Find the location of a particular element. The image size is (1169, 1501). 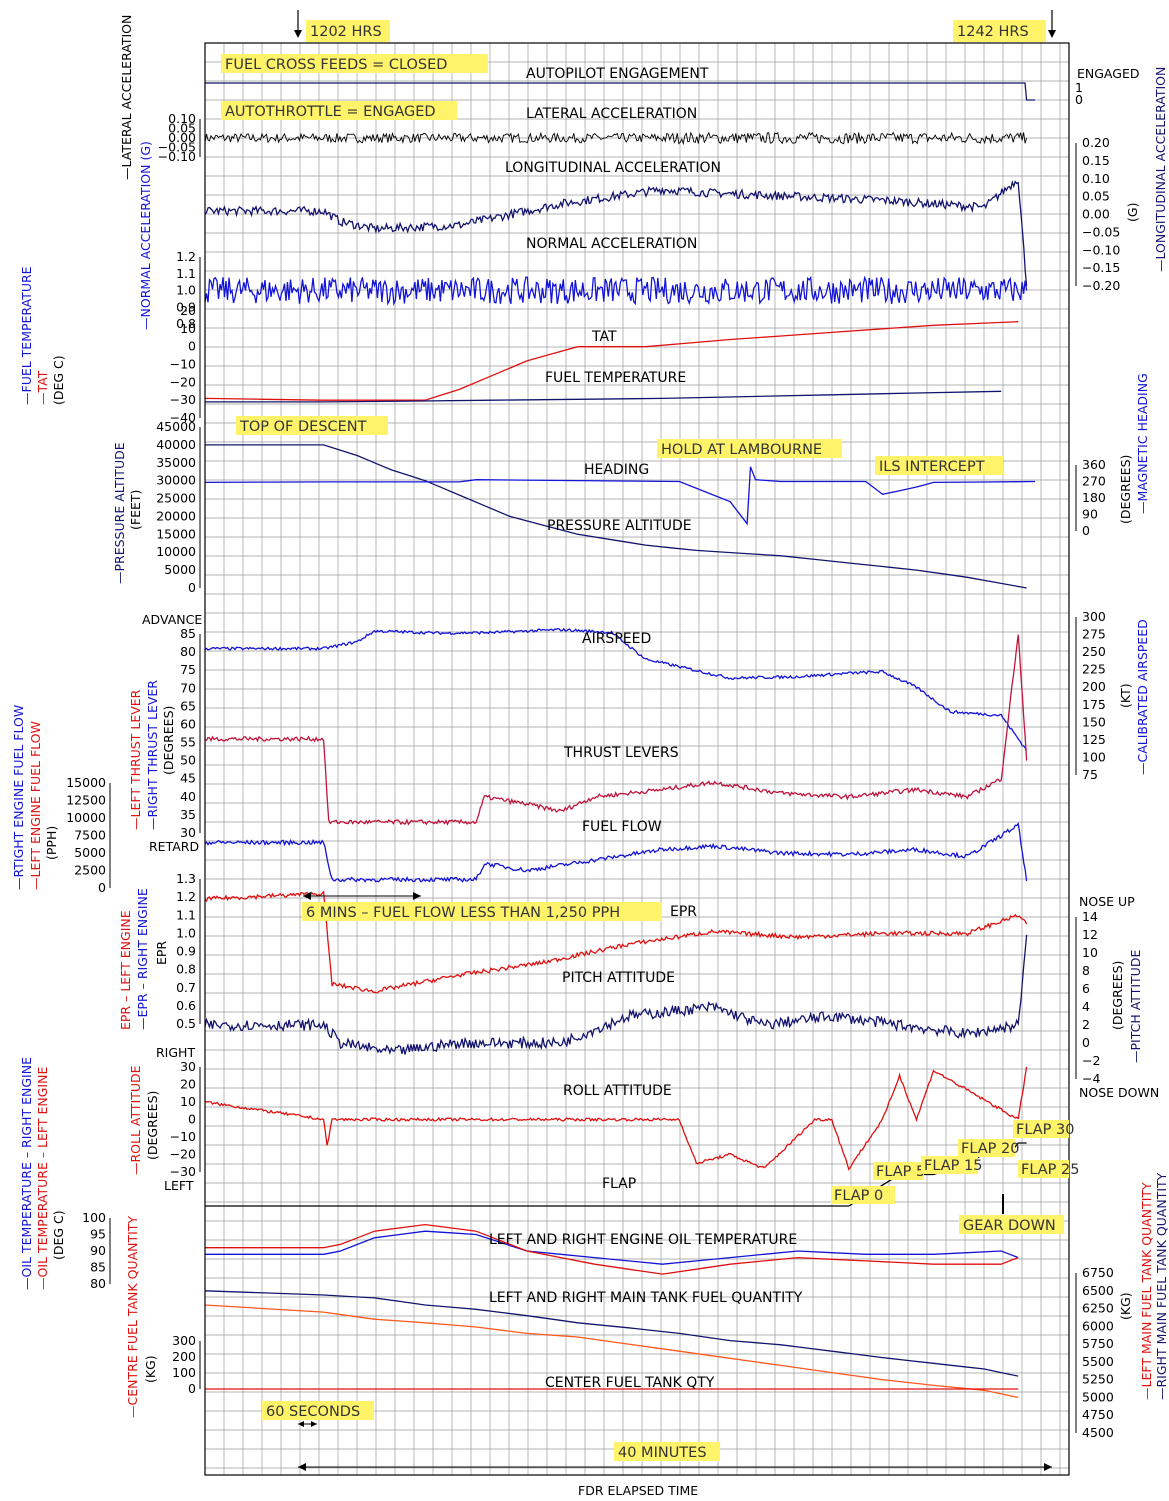

annotation-hold-lambourne: HOLD AT LAMBOURNE is located at coordinates (741, 450).